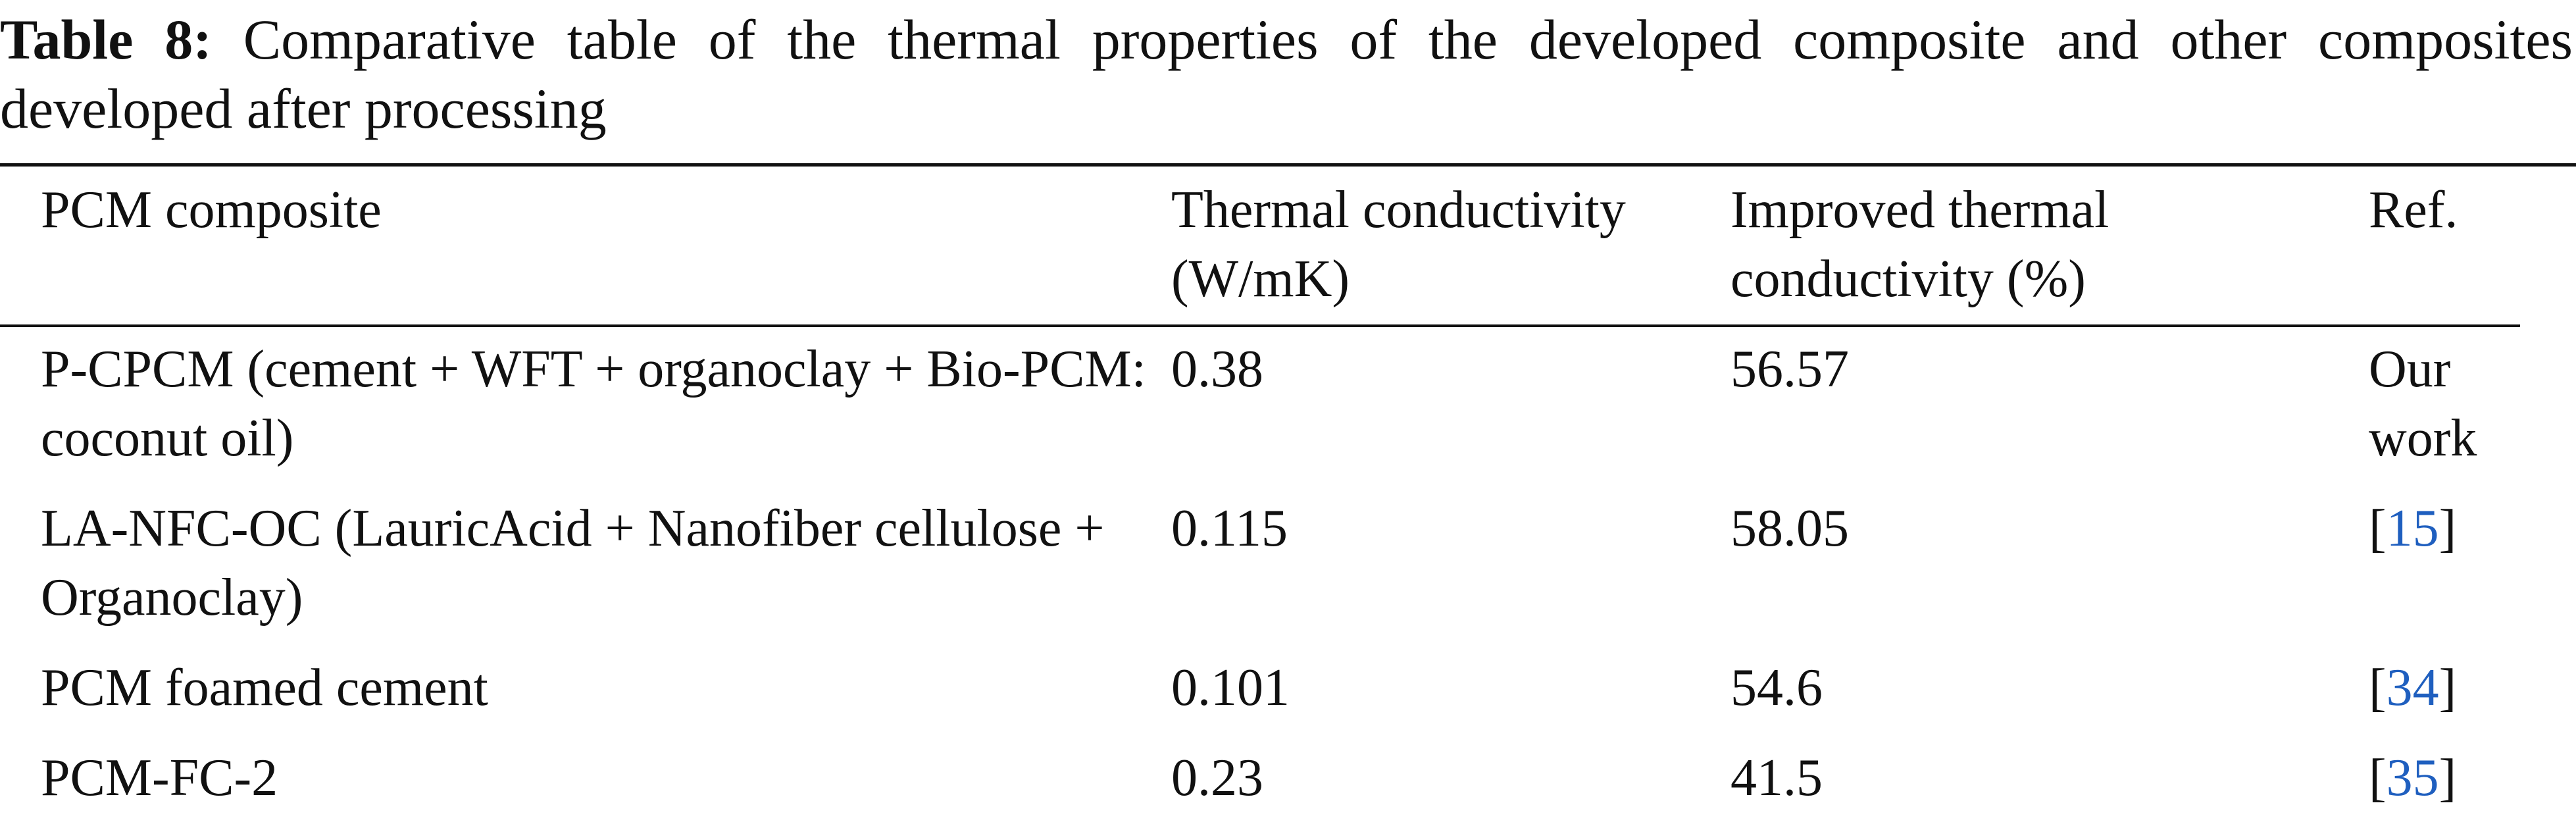  I want to click on table-cell: 0.101, so click(1230, 688).